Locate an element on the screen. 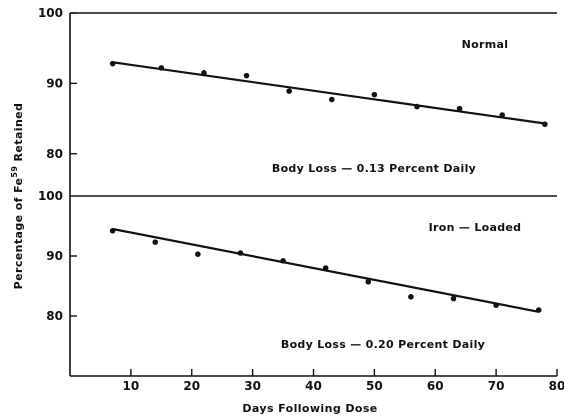 This screenshot has height=417, width=564. x-tick-label: 60 is located at coordinates (435, 386).